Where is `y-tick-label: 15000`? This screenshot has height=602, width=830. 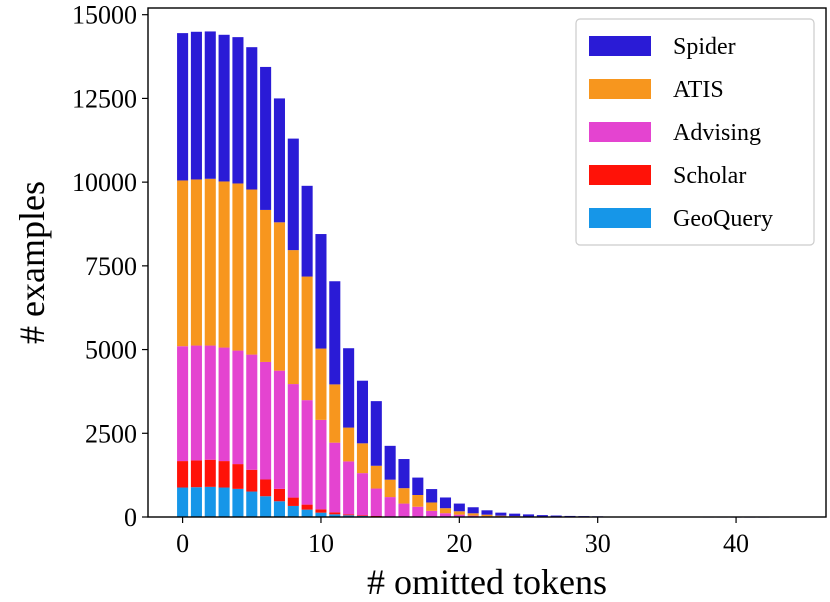
y-tick-label: 15000 is located at coordinates (104, 15).